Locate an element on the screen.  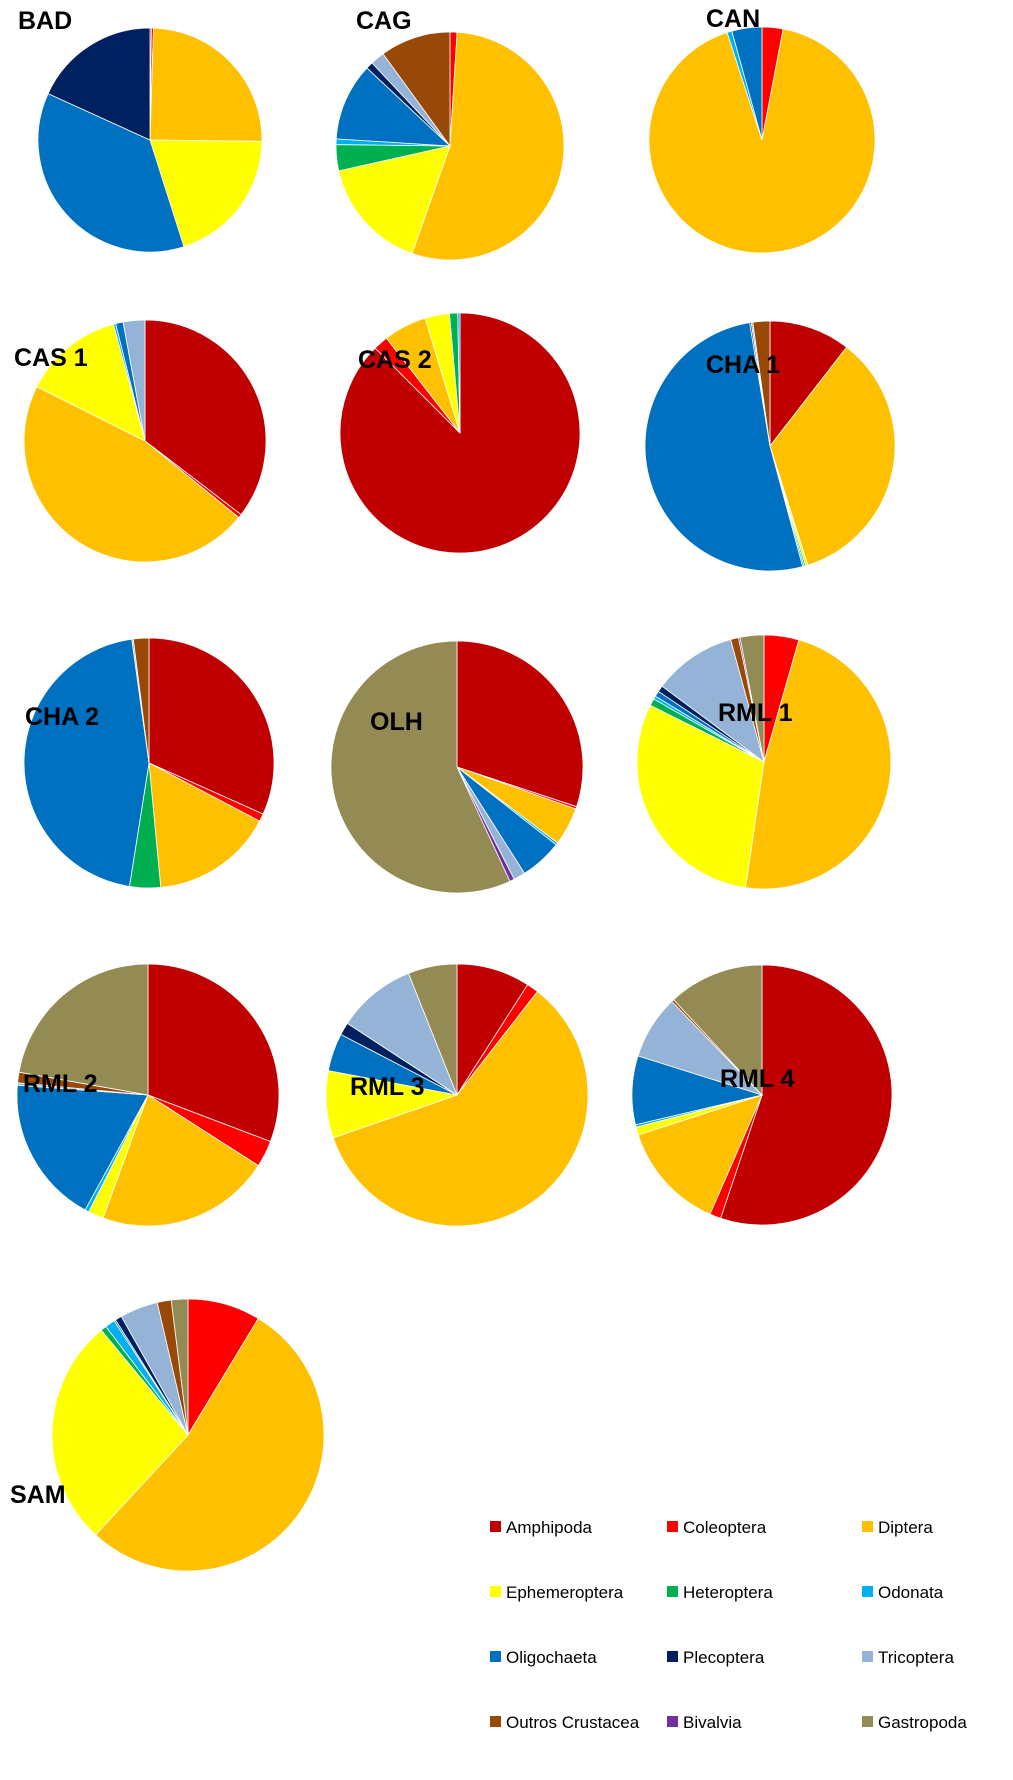
pie-slice-rml-3-gastropoda is located at coordinates (432, 1029).